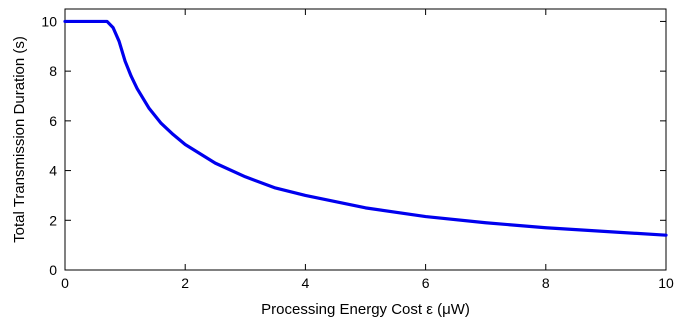 This screenshot has height=321, width=681. I want to click on y-axis-label: Total Transmission Duration (s), so click(19, 139).